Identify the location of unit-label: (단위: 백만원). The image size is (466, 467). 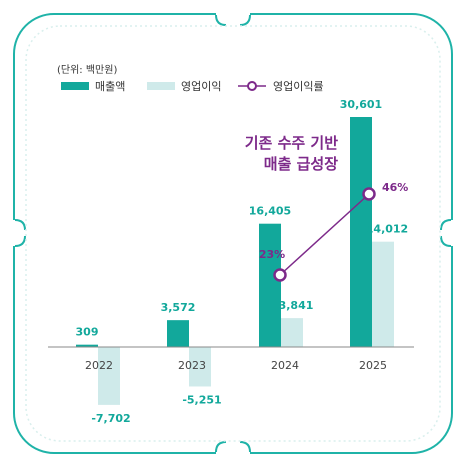
(87, 70).